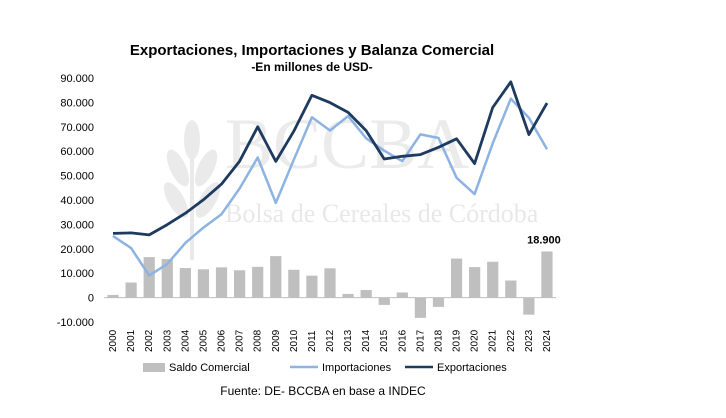 The width and height of the screenshot is (726, 418). What do you see at coordinates (472, 368) in the screenshot?
I see `legend-label-exportaciones: Exportaciones` at bounding box center [472, 368].